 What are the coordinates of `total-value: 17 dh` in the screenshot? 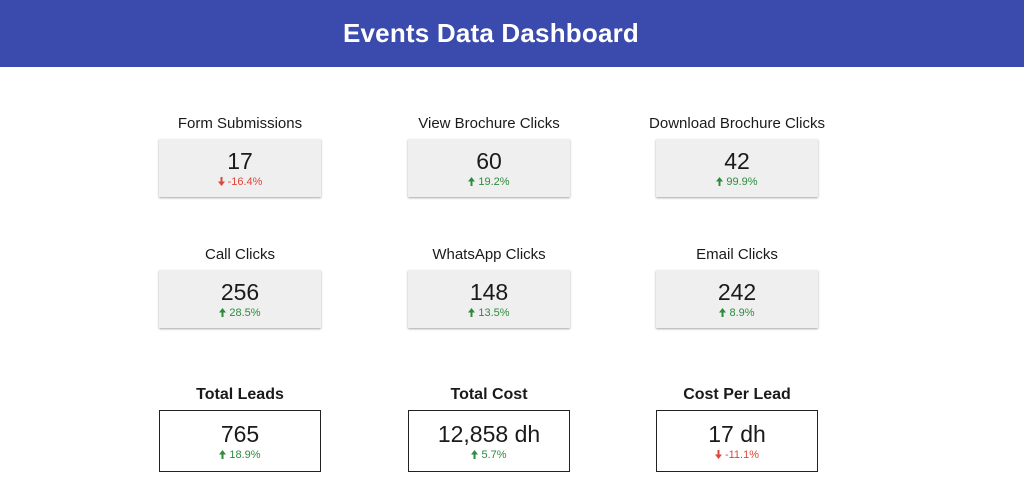 It's located at (737, 433).